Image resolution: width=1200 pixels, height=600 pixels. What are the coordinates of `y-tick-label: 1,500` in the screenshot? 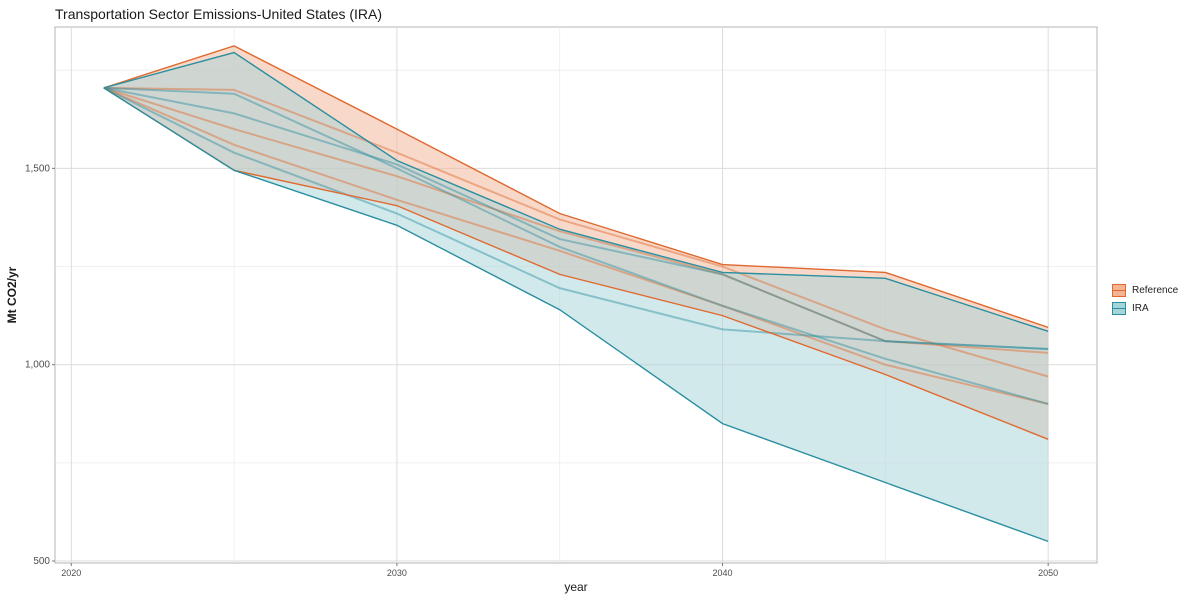 It's located at (37, 168).